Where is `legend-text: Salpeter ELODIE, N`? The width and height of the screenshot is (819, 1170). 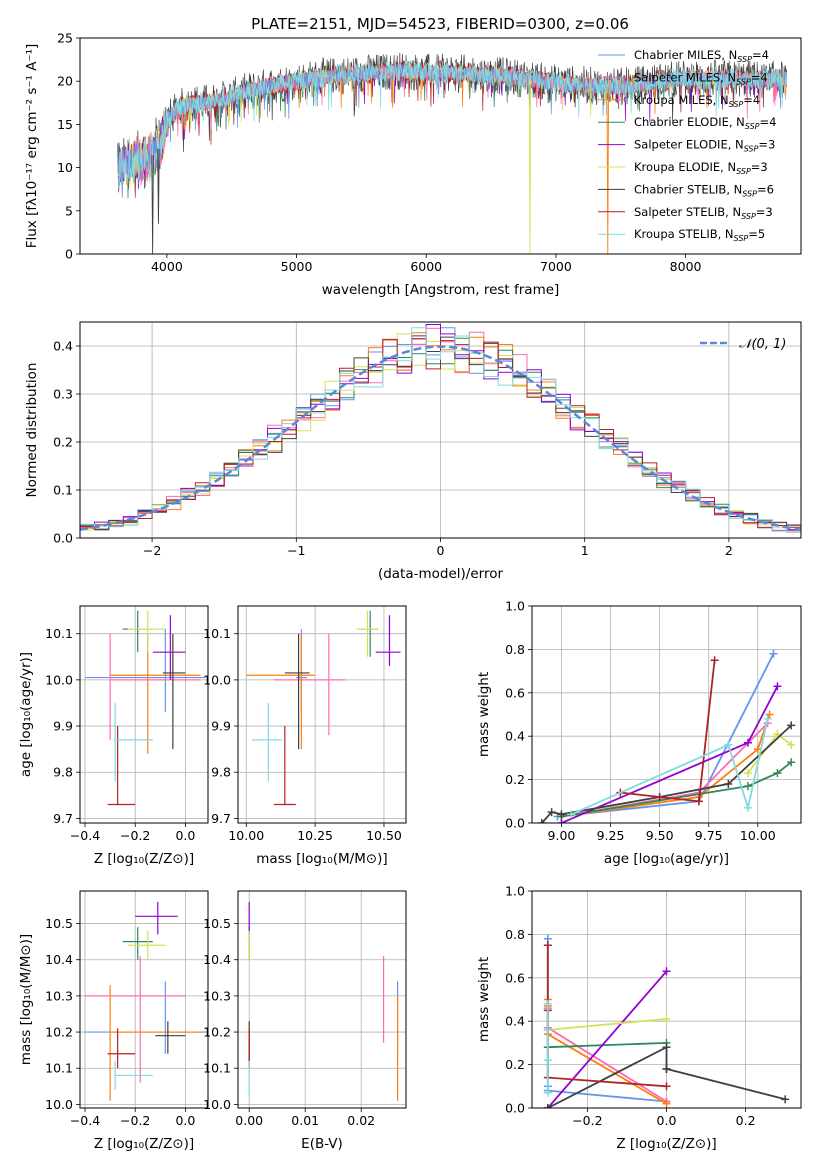 legend-text: Salpeter ELODIE, N is located at coordinates (689, 145).